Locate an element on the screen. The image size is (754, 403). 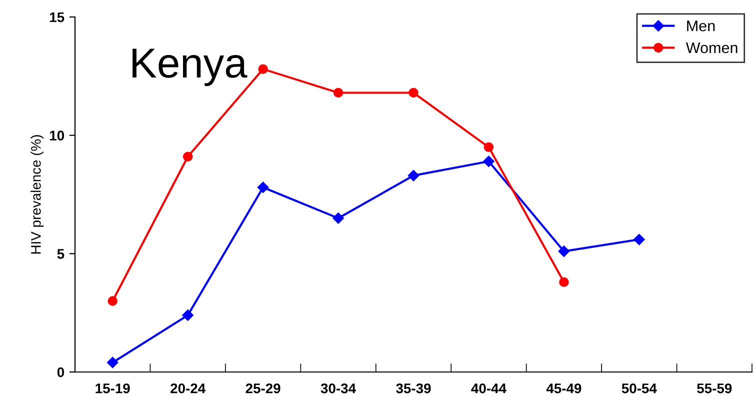
x-tick-label: 30-34 is located at coordinates (338, 388).